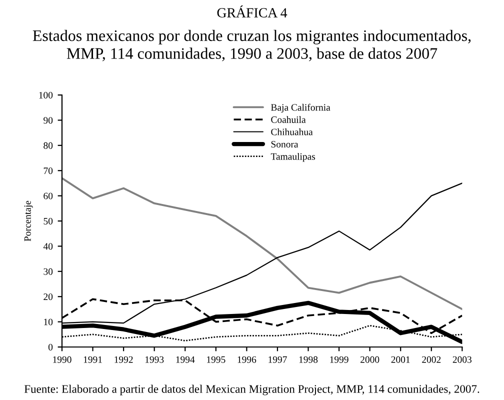  Describe the element at coordinates (431, 359) in the screenshot. I see `x-tick-label: 2002` at that location.